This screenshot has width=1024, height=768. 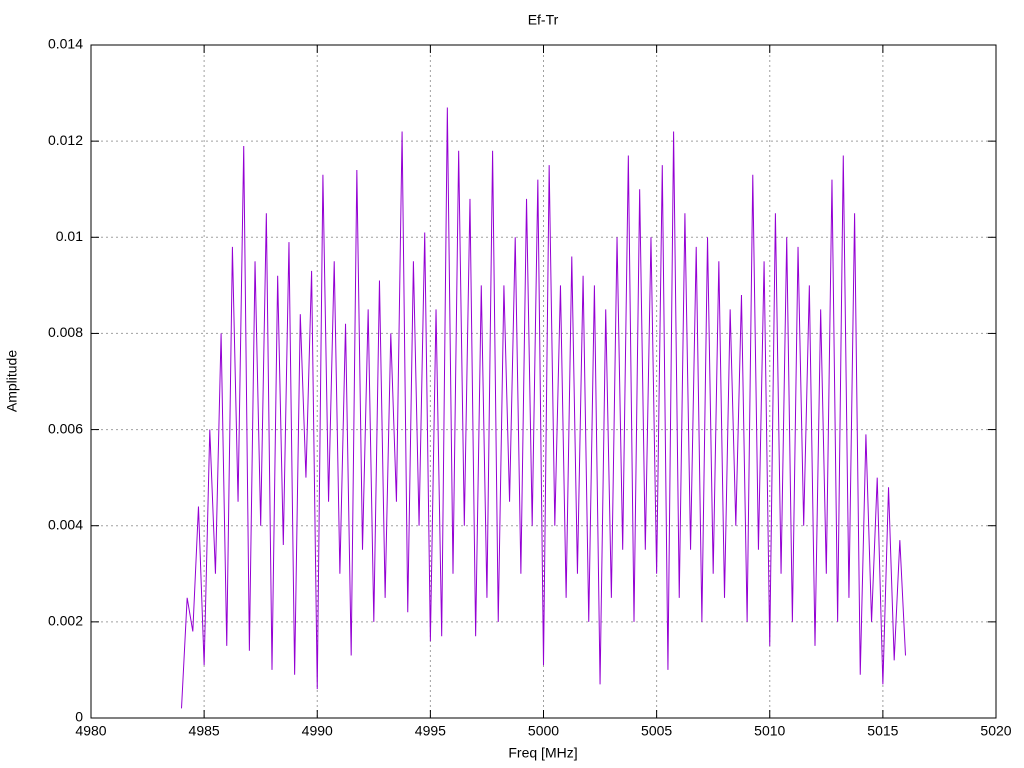 What do you see at coordinates (79, 717) in the screenshot?
I see `y-tick-label: 0` at bounding box center [79, 717].